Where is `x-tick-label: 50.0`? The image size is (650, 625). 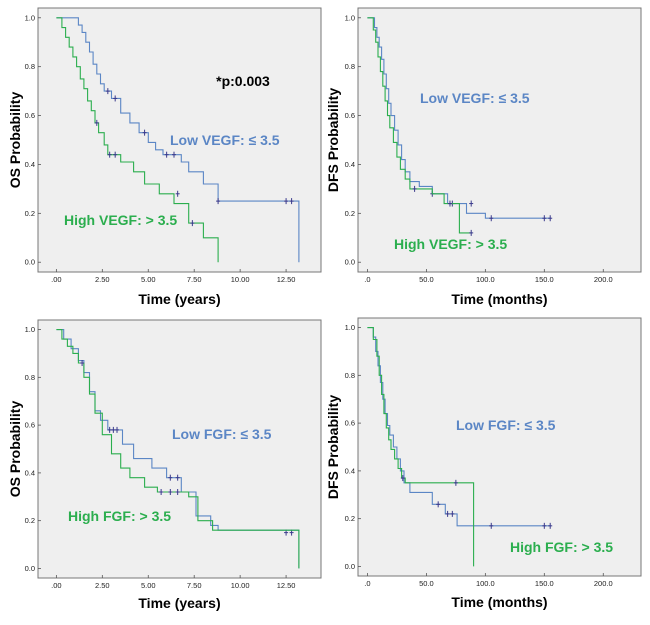 x-tick-label: 50.0 is located at coordinates (426, 583).